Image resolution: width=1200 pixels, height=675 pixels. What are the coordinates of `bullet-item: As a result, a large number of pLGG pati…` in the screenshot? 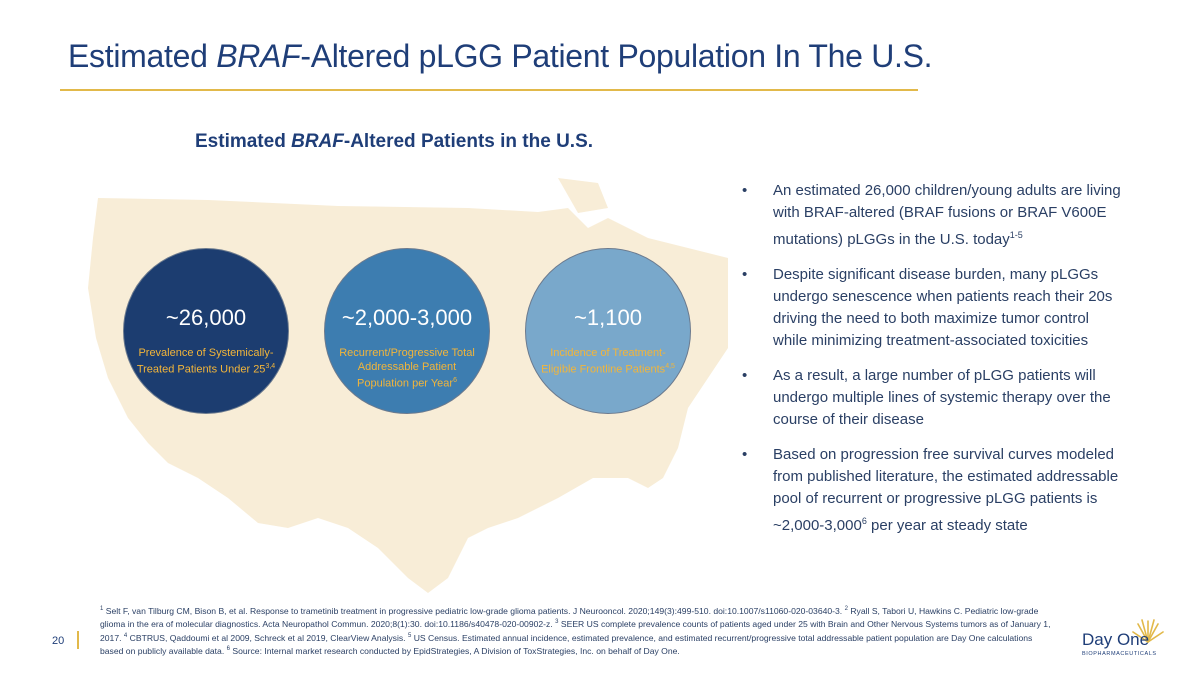 It's located at (932, 398).